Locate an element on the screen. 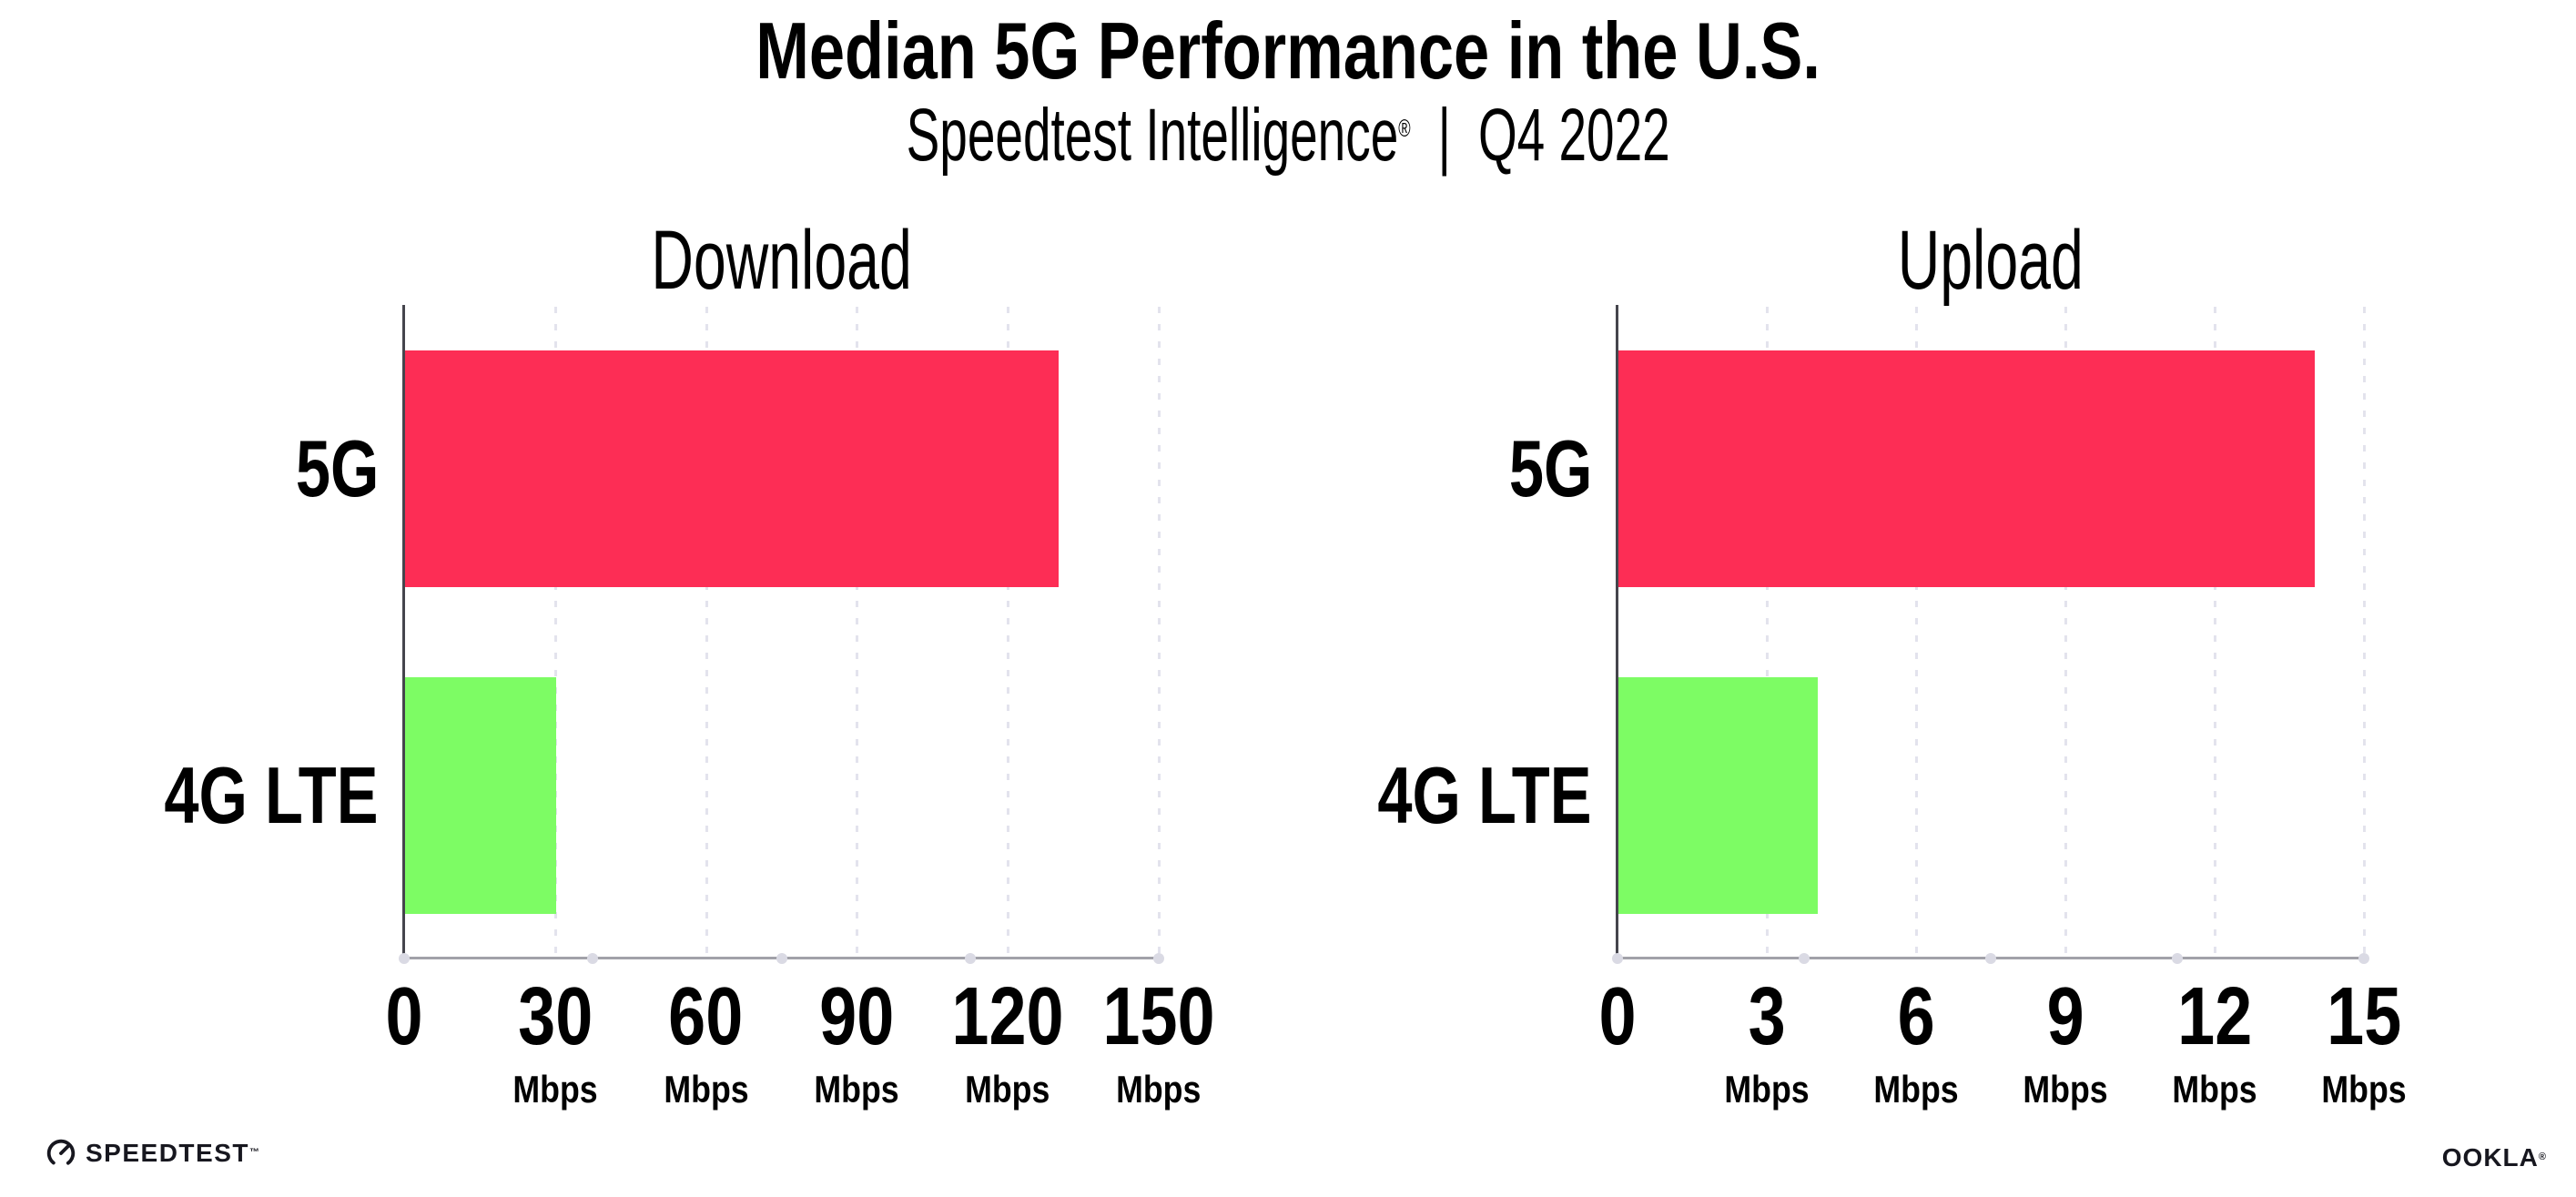 This screenshot has height=1197, width=2576. x-tick-3: 3 Mbps is located at coordinates (1767, 1043).